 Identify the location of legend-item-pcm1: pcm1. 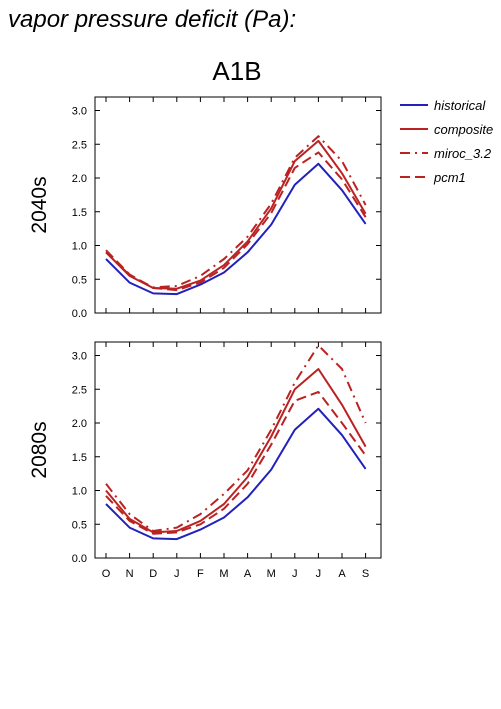
(433, 177).